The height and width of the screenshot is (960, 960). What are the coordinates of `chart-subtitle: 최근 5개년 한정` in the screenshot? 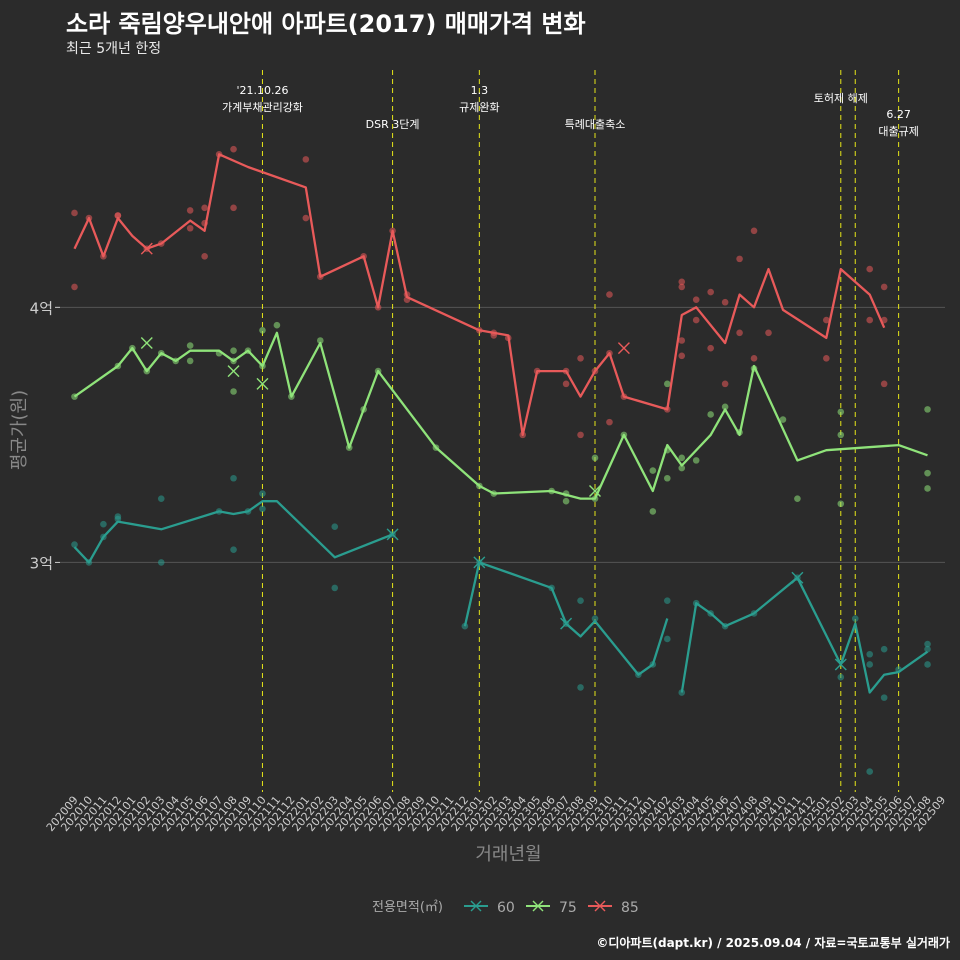 It's located at (114, 49).